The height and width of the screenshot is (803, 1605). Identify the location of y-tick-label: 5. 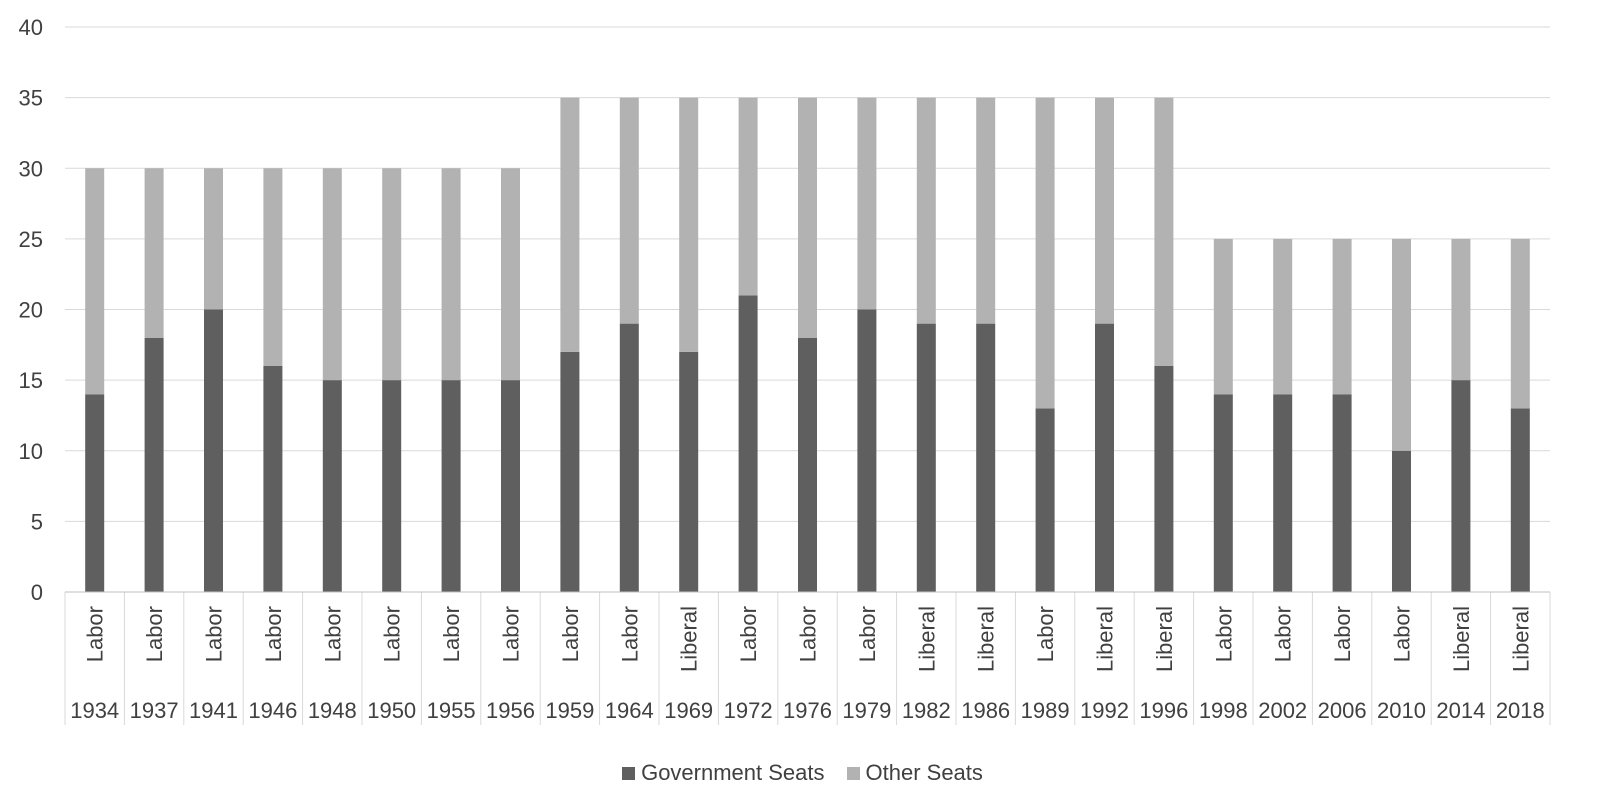
(37, 521).